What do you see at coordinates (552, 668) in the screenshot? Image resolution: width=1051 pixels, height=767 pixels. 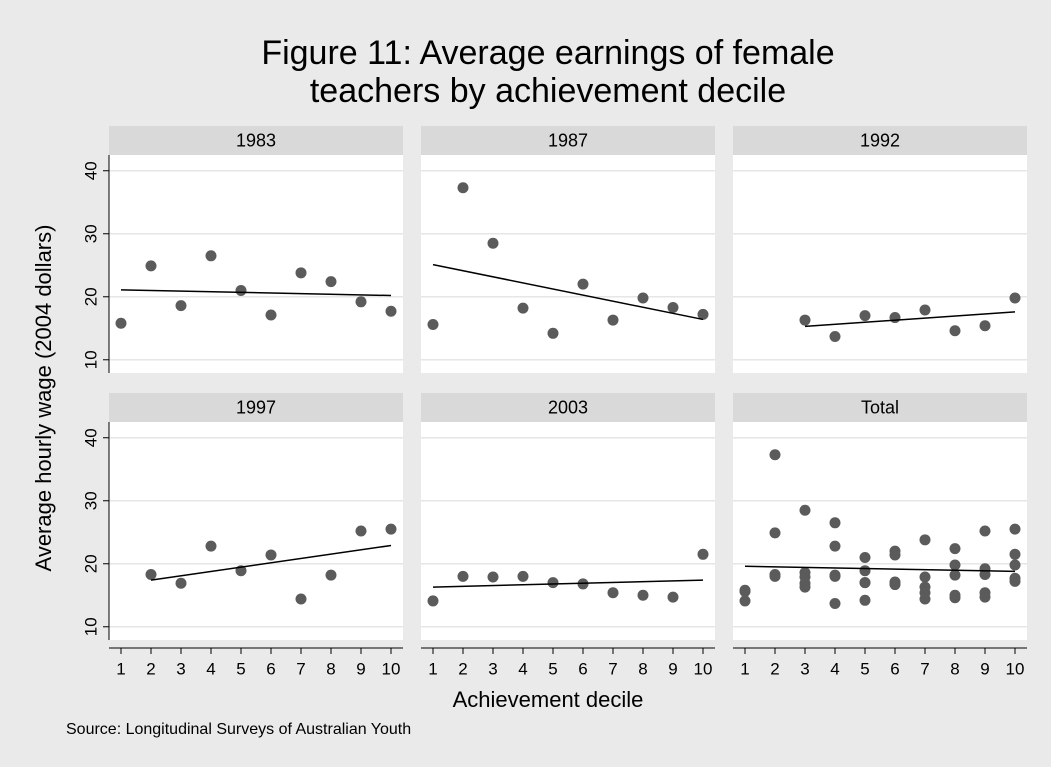 I see `x-tick-label: 5` at bounding box center [552, 668].